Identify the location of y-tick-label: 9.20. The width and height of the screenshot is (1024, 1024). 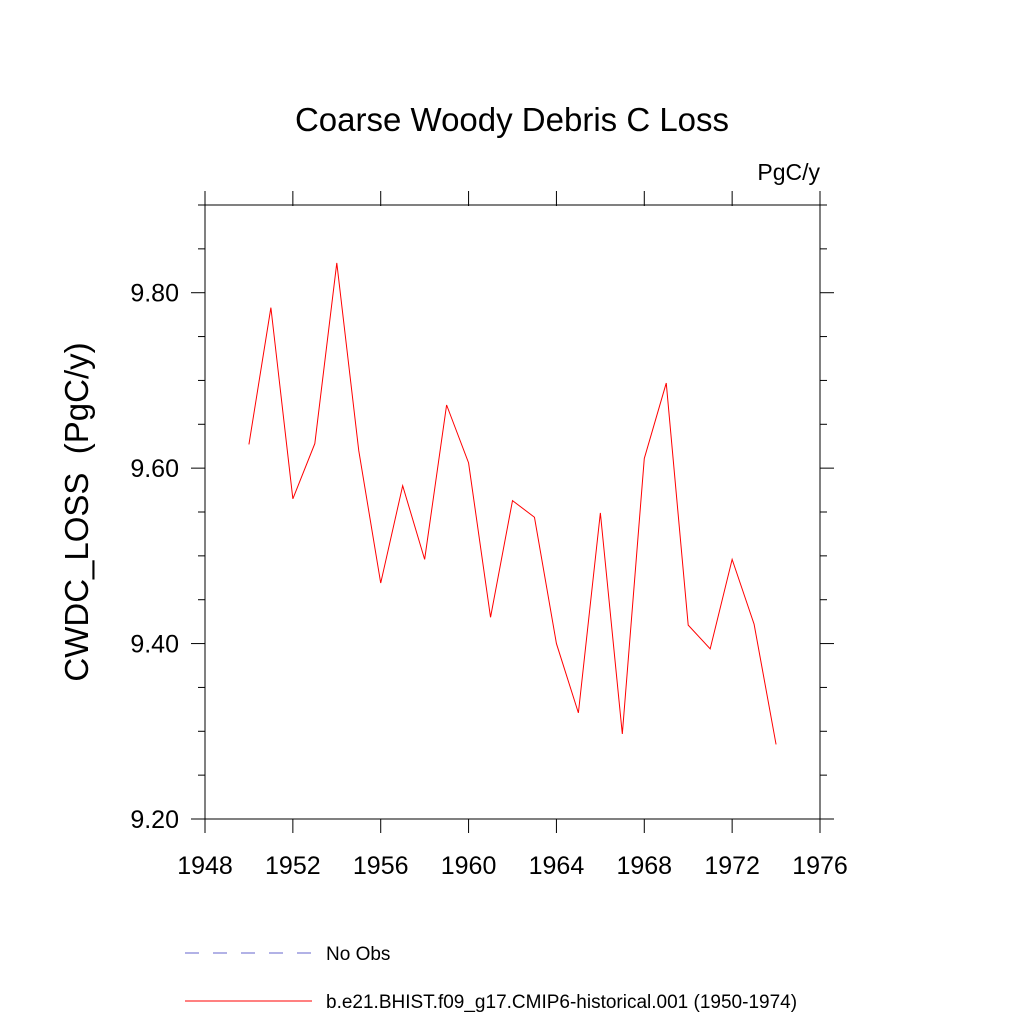
(154, 820).